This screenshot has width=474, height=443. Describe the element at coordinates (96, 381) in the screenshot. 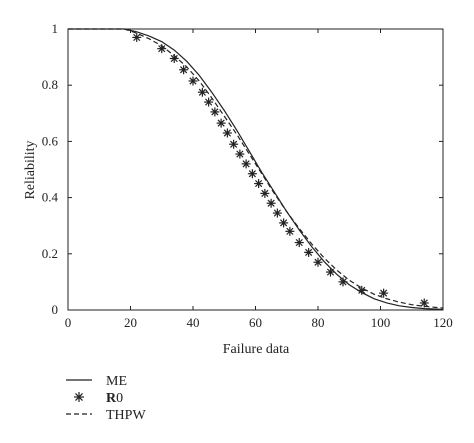

I see `legend-item-me: ME` at that location.